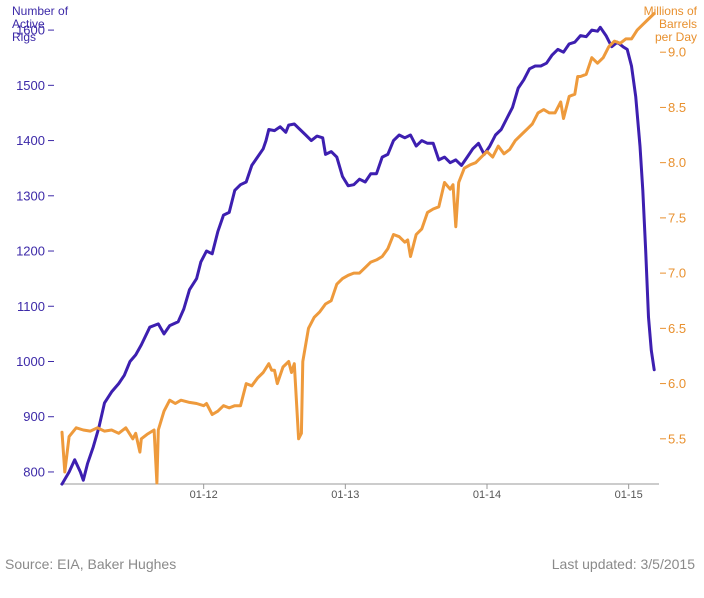 This screenshot has height=598, width=704. Describe the element at coordinates (678, 24) in the screenshot. I see `right-axis-title-line: Barrels` at that location.